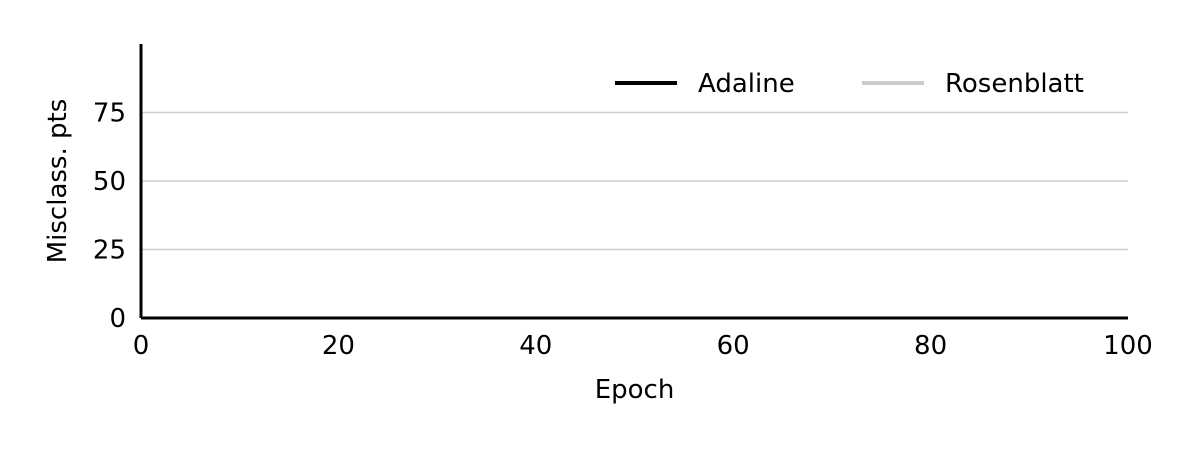  What do you see at coordinates (930, 346) in the screenshot?
I see `x-tick-label: 80` at bounding box center [930, 346].